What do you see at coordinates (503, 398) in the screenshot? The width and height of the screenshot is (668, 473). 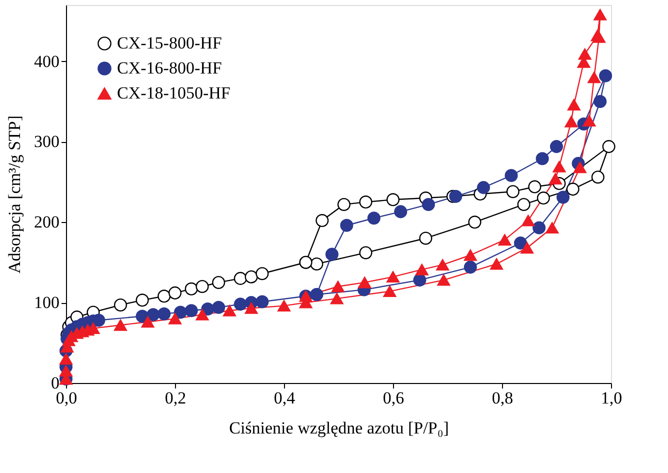 I see `x-tick-label: 0,8` at bounding box center [503, 398].